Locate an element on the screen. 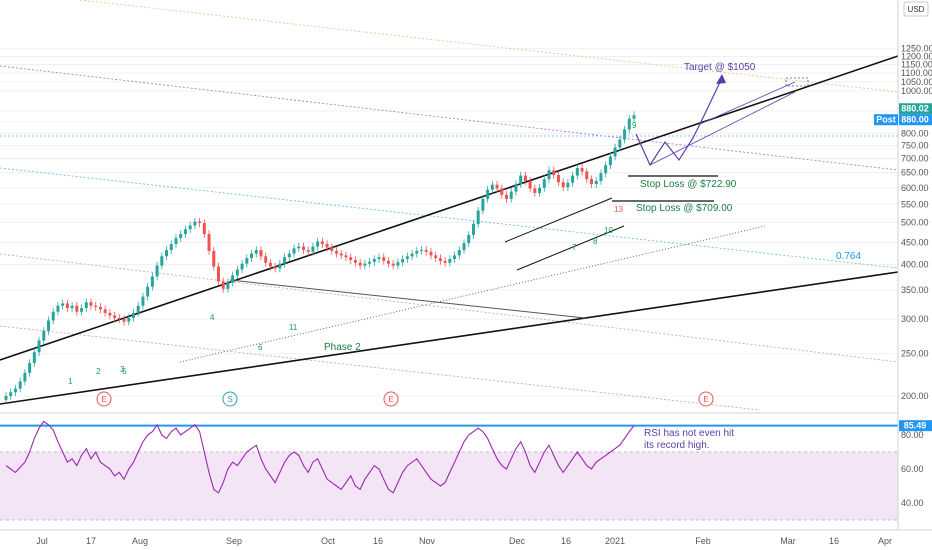 This screenshot has height=550, width=932. td-label: 3 is located at coordinates (122, 369).